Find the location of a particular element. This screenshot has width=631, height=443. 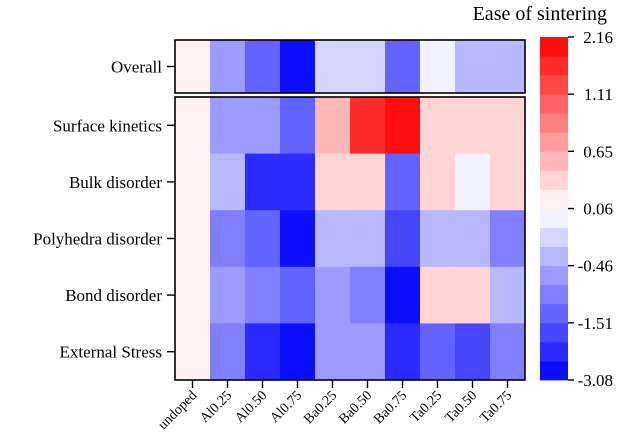

column-label: Ba0.25 is located at coordinates (320, 407).